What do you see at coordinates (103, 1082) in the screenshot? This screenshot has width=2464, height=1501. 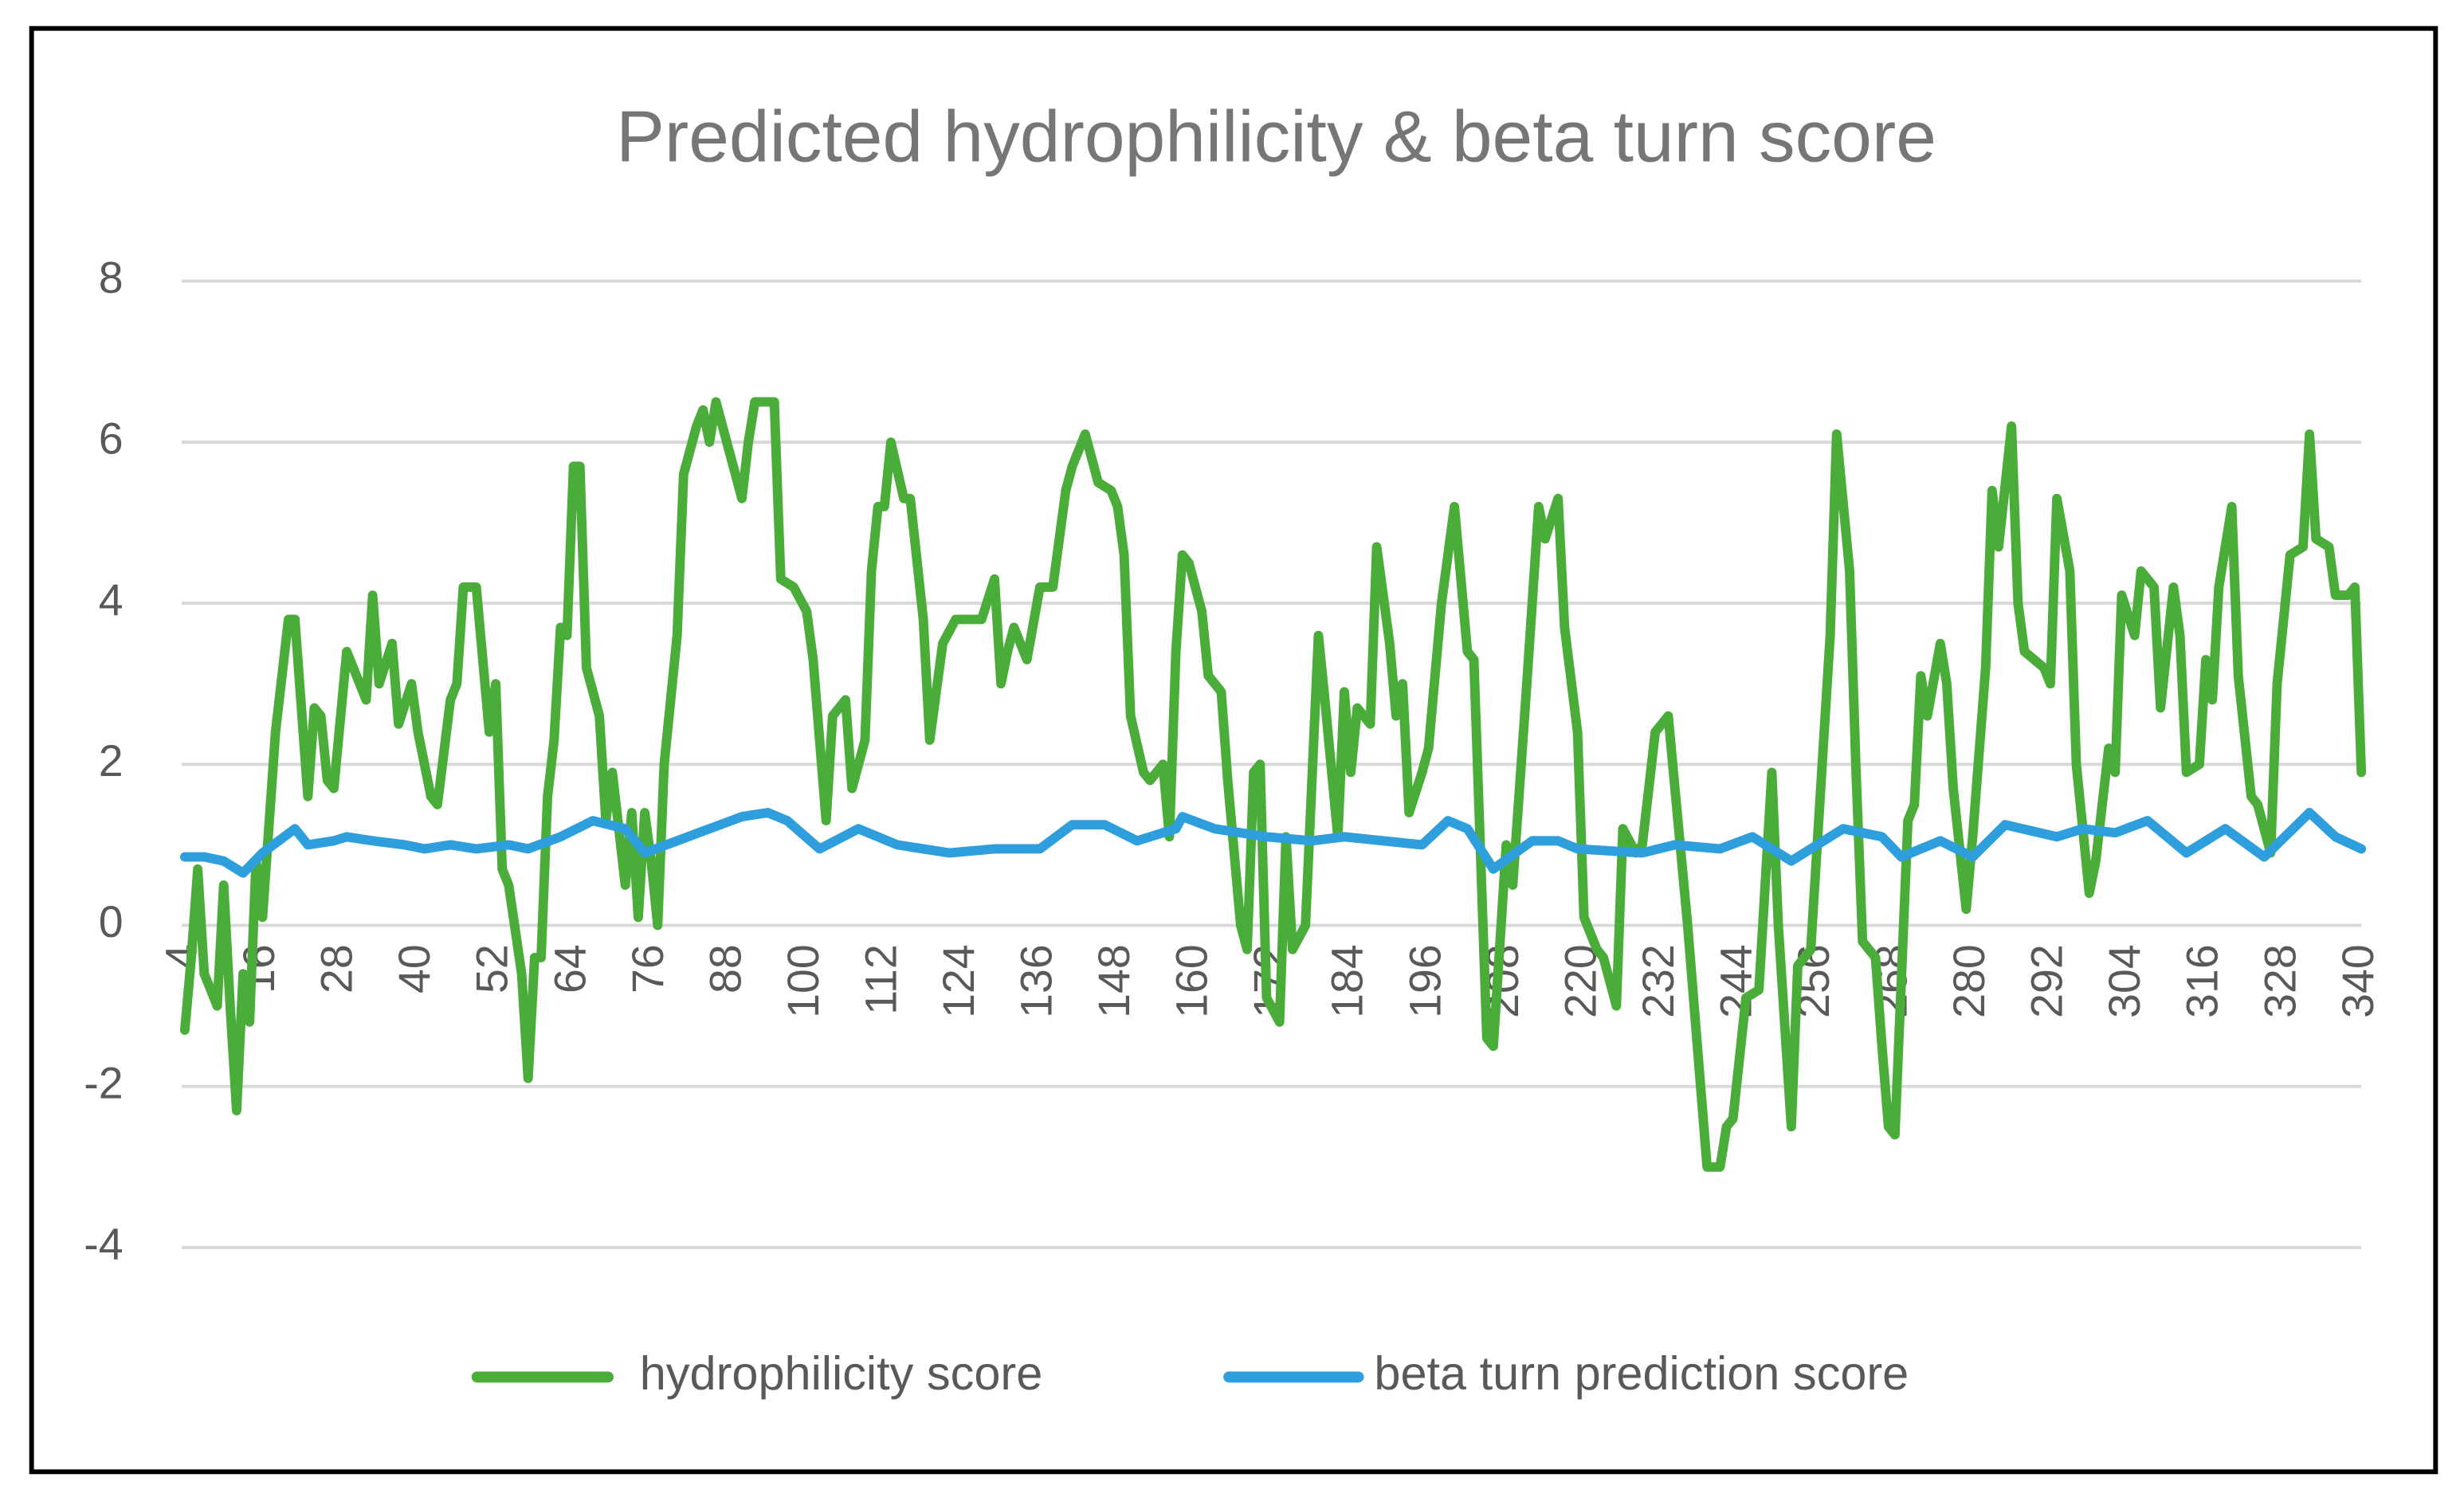 I see `y-tick-label: -2` at bounding box center [103, 1082].